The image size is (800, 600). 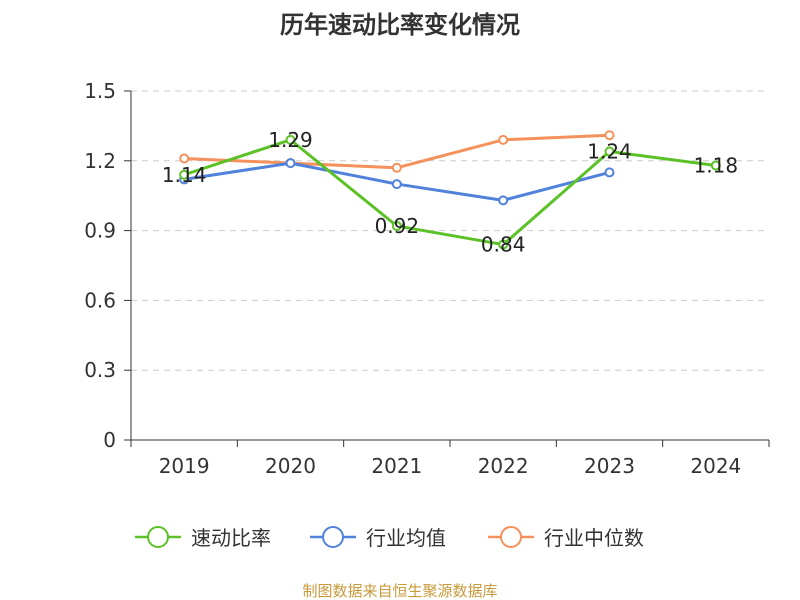 What do you see at coordinates (715, 466) in the screenshot?
I see `x-tick-label: 2024` at bounding box center [715, 466].